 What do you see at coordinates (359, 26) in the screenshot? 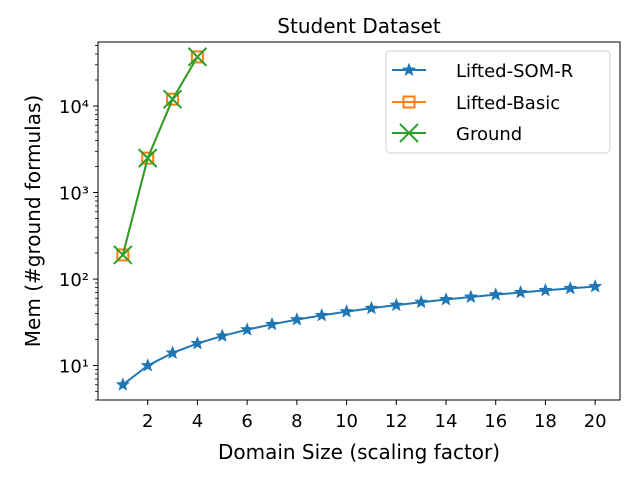
I see `chart-title: Student Dataset` at bounding box center [359, 26].